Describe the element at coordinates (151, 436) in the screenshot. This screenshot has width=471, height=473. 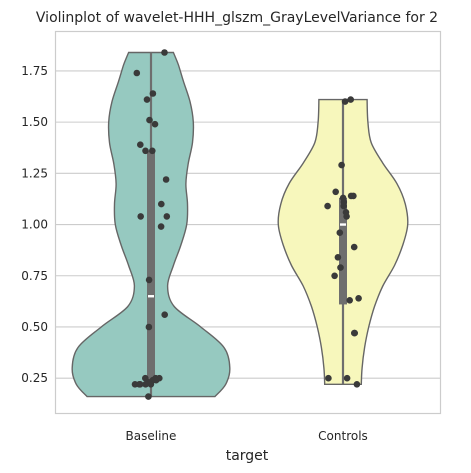
I see `x-tick-label: Baseline` at that location.